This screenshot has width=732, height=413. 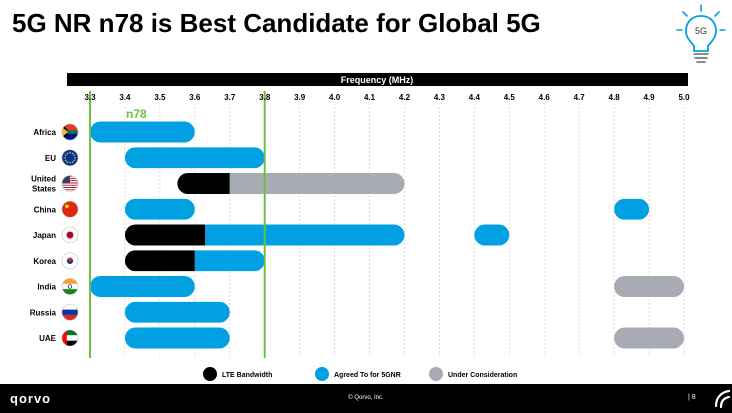 I want to click on x-tick-label: 4.8, so click(x=615, y=97).